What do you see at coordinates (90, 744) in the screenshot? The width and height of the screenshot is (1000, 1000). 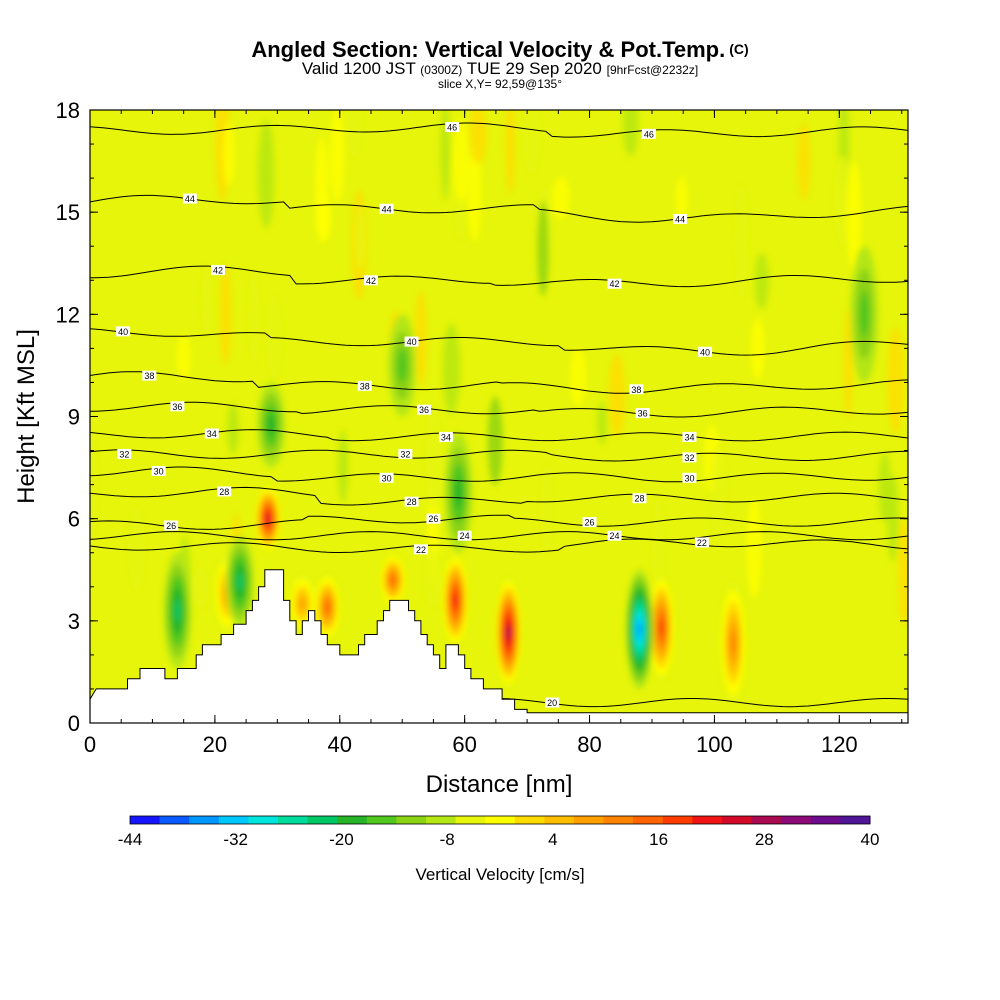 I see `x-tick-label: 0` at bounding box center [90, 744].